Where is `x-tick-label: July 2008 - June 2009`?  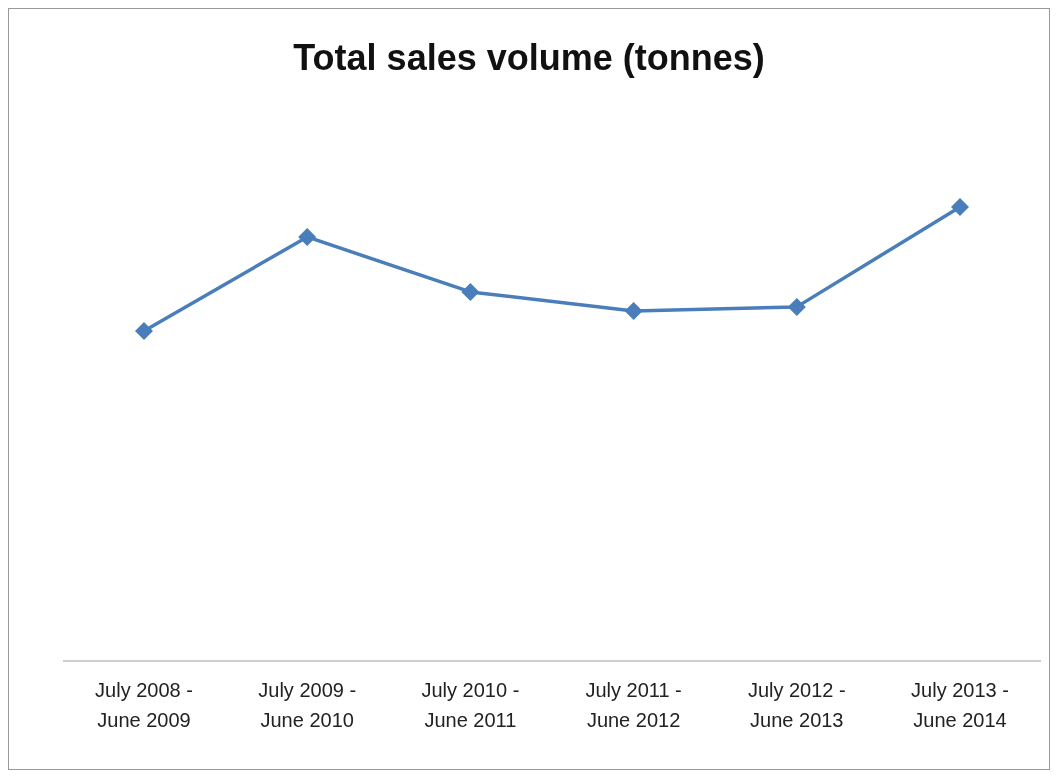 x-tick-label: July 2008 - June 2009 is located at coordinates (144, 705).